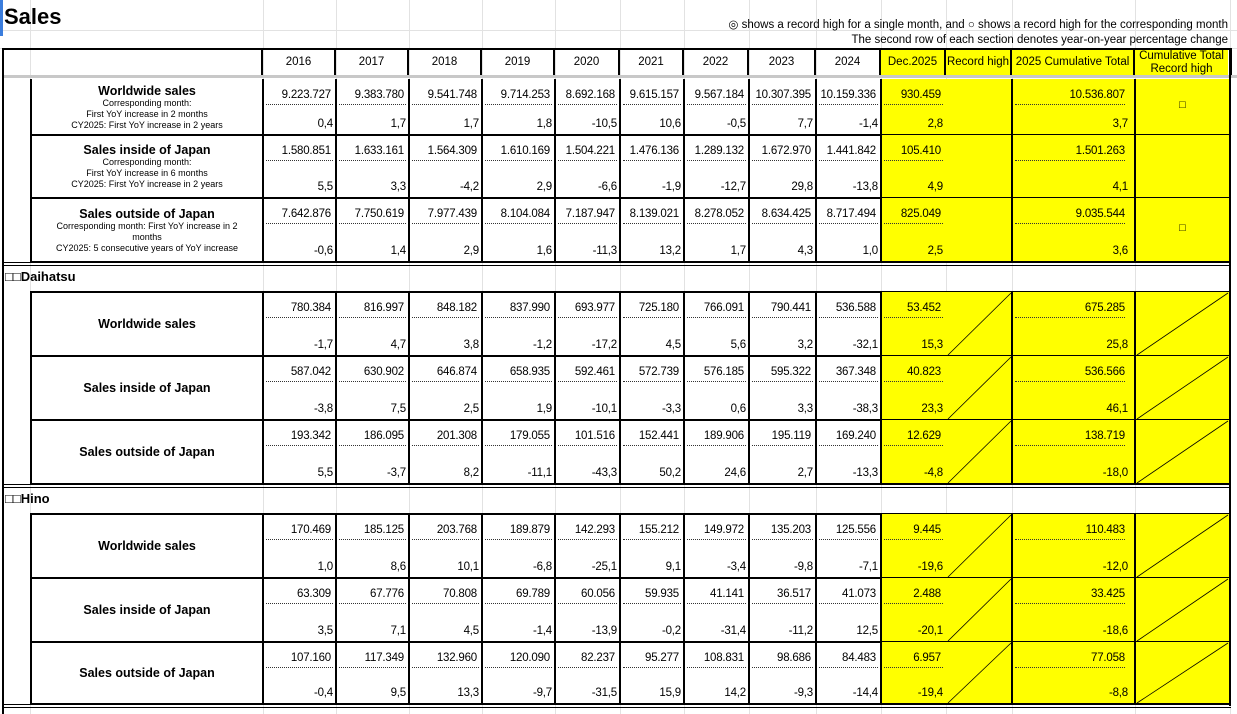 The width and height of the screenshot is (1237, 714). Describe the element at coordinates (652, 62) in the screenshot. I see `header-year: 2021` at that location.